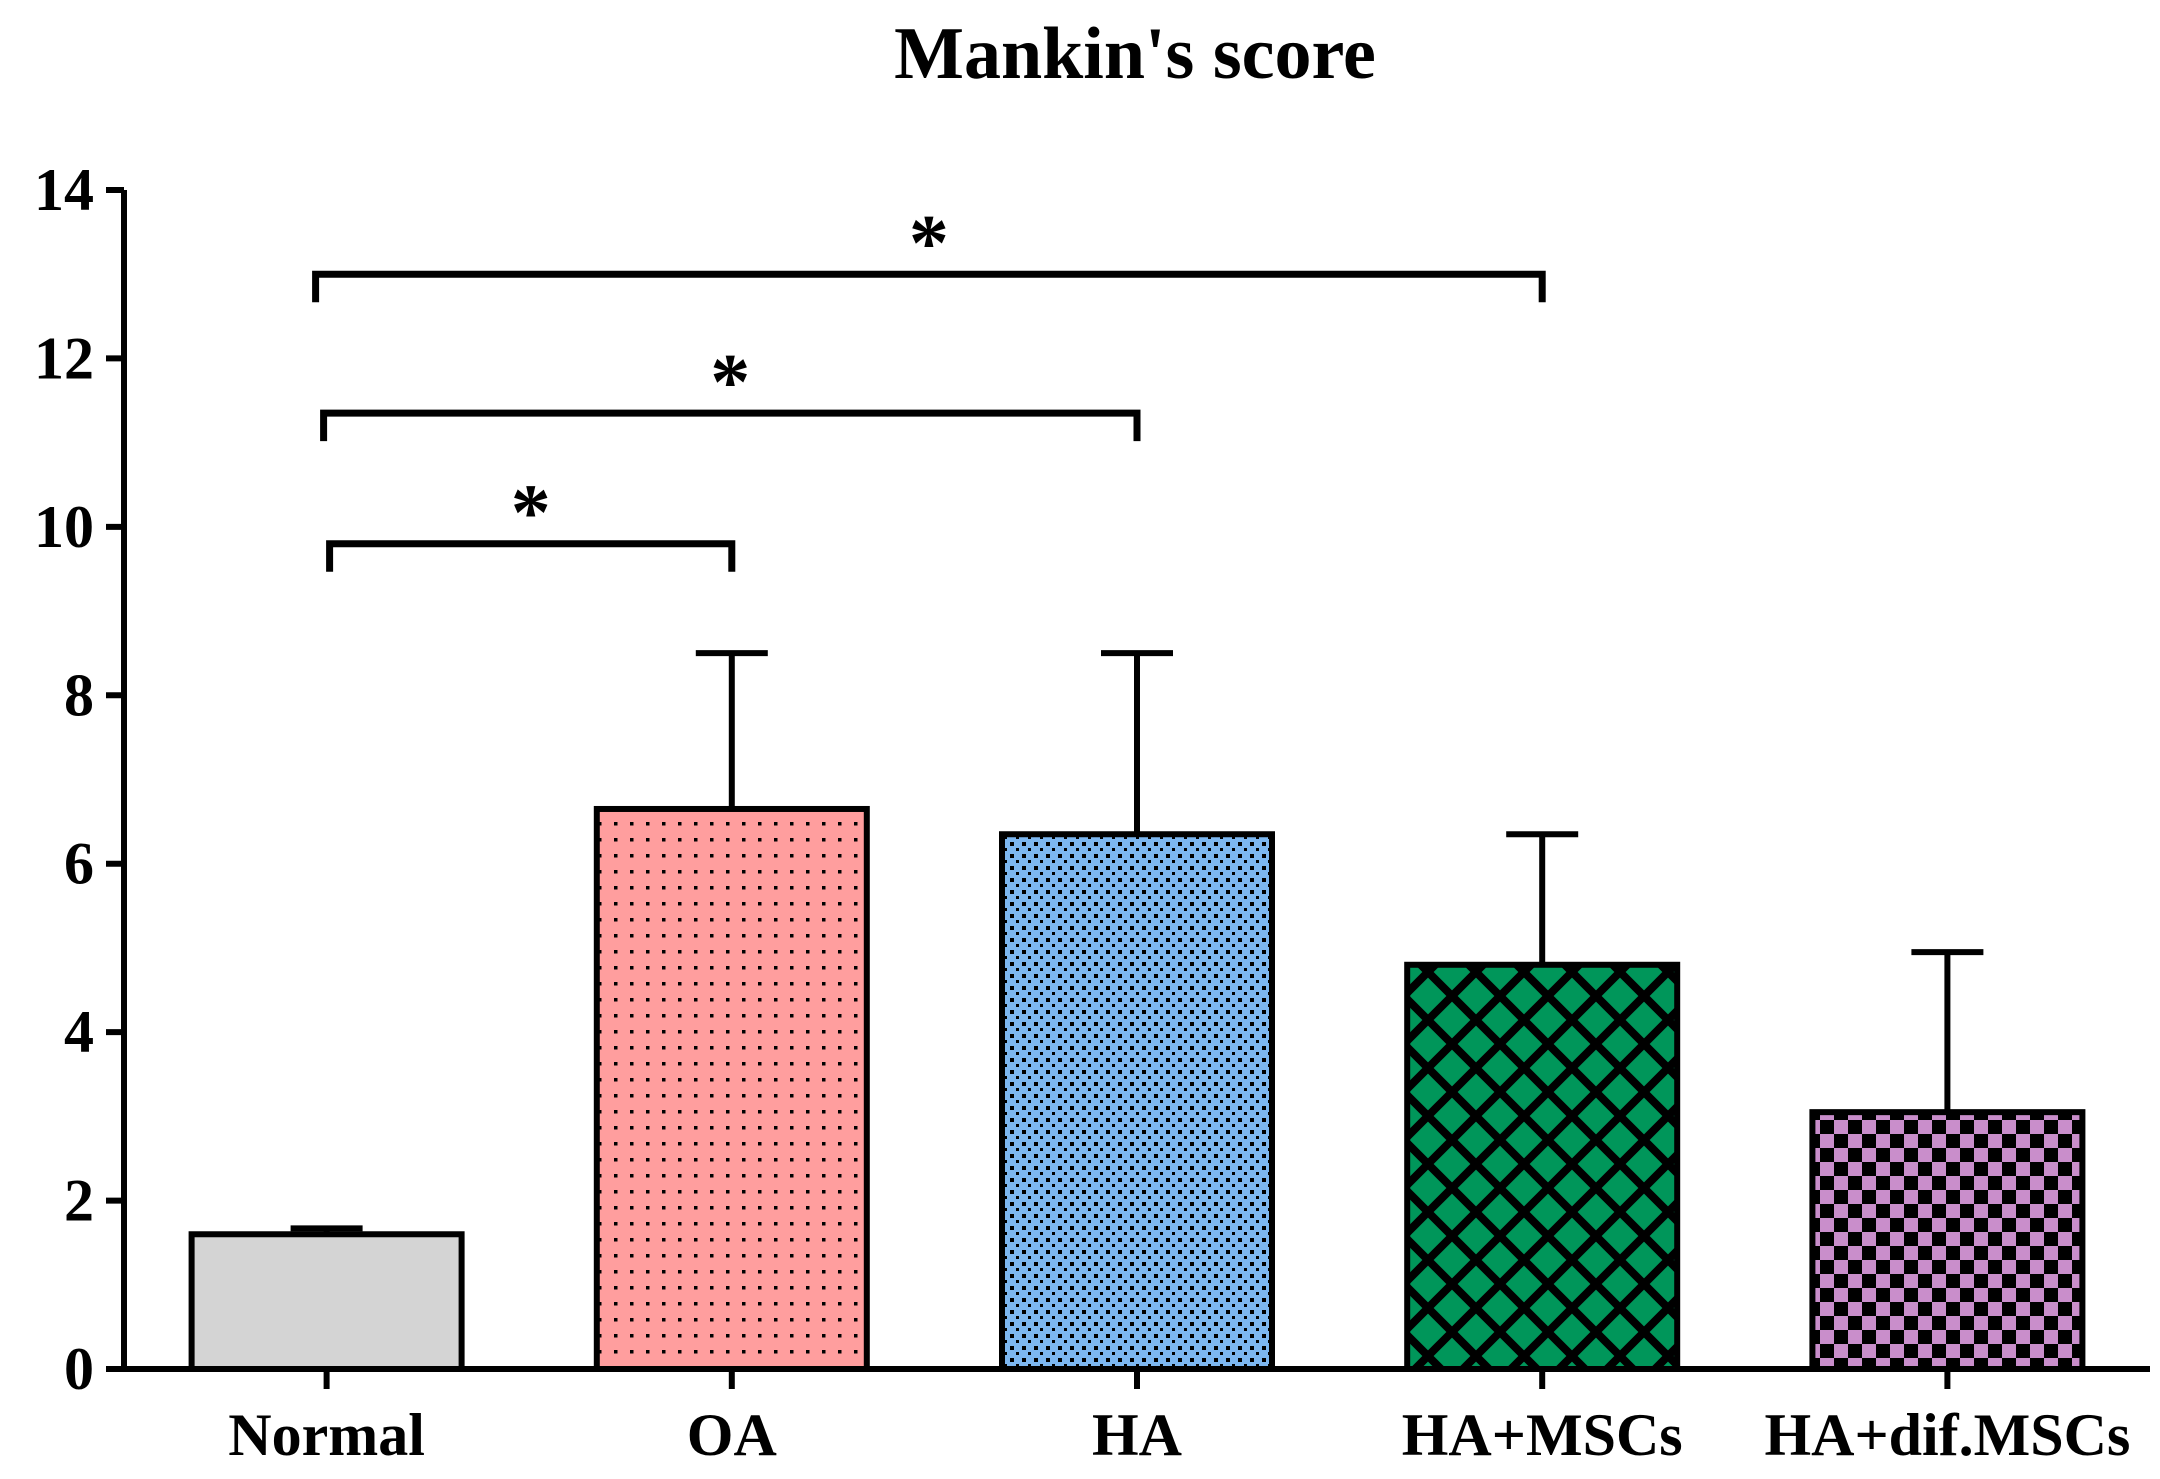  What do you see at coordinates (326, 1435) in the screenshot?
I see `x-category-label: Normal` at bounding box center [326, 1435].